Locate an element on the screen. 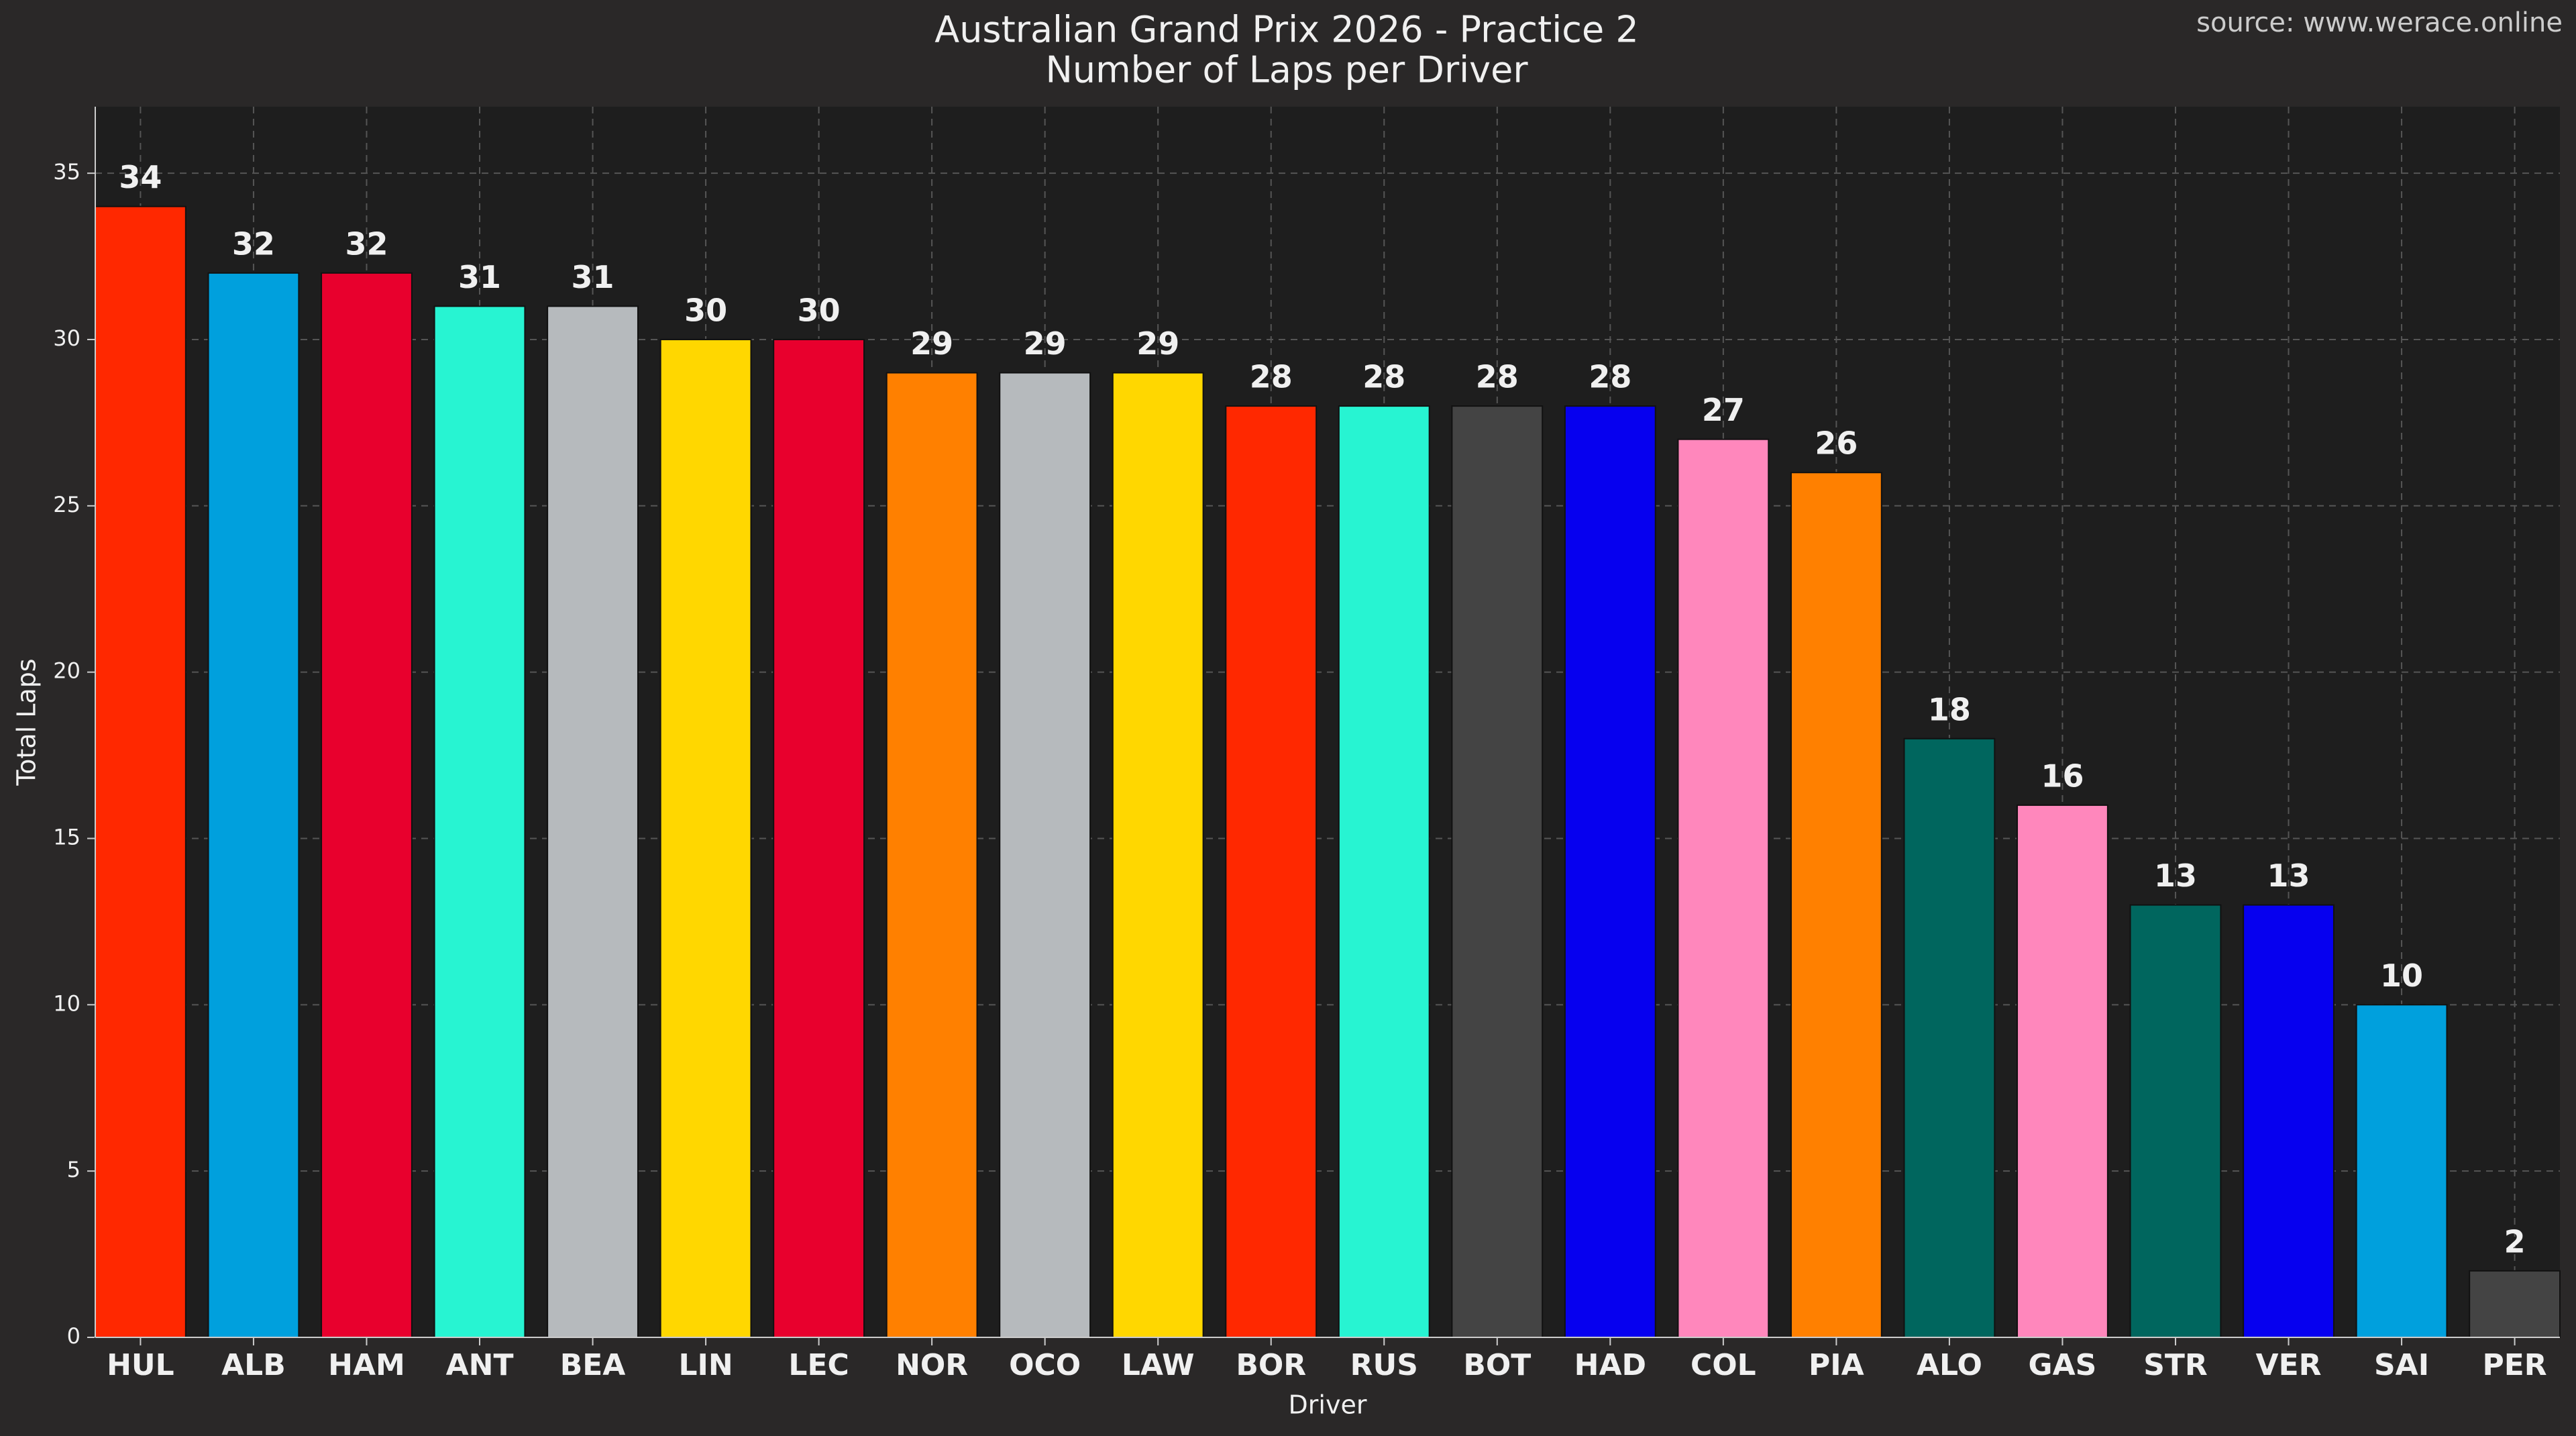 Image resolution: width=2576 pixels, height=1436 pixels. value-label: 16 is located at coordinates (2062, 776).